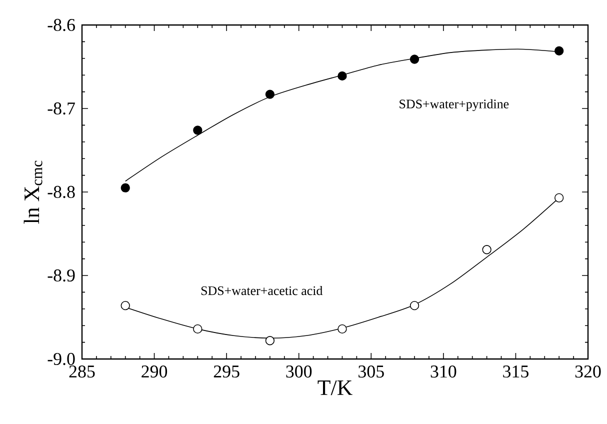 This screenshot has height=424, width=607. What do you see at coordinates (61, 192) in the screenshot?
I see `y-tick-label: -8.8` at bounding box center [61, 192].